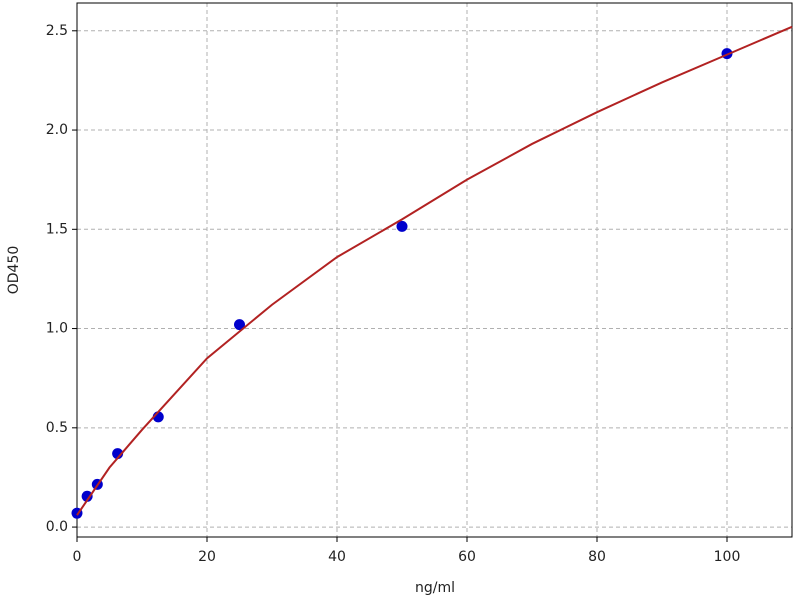  I want to click on y-tick-label: 2.5, so click(57, 31).